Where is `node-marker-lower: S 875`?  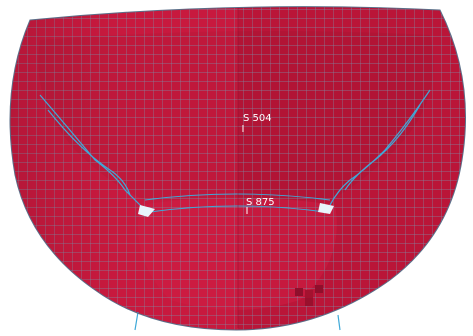
node-marker-lower: S 875 is located at coordinates (260, 205).